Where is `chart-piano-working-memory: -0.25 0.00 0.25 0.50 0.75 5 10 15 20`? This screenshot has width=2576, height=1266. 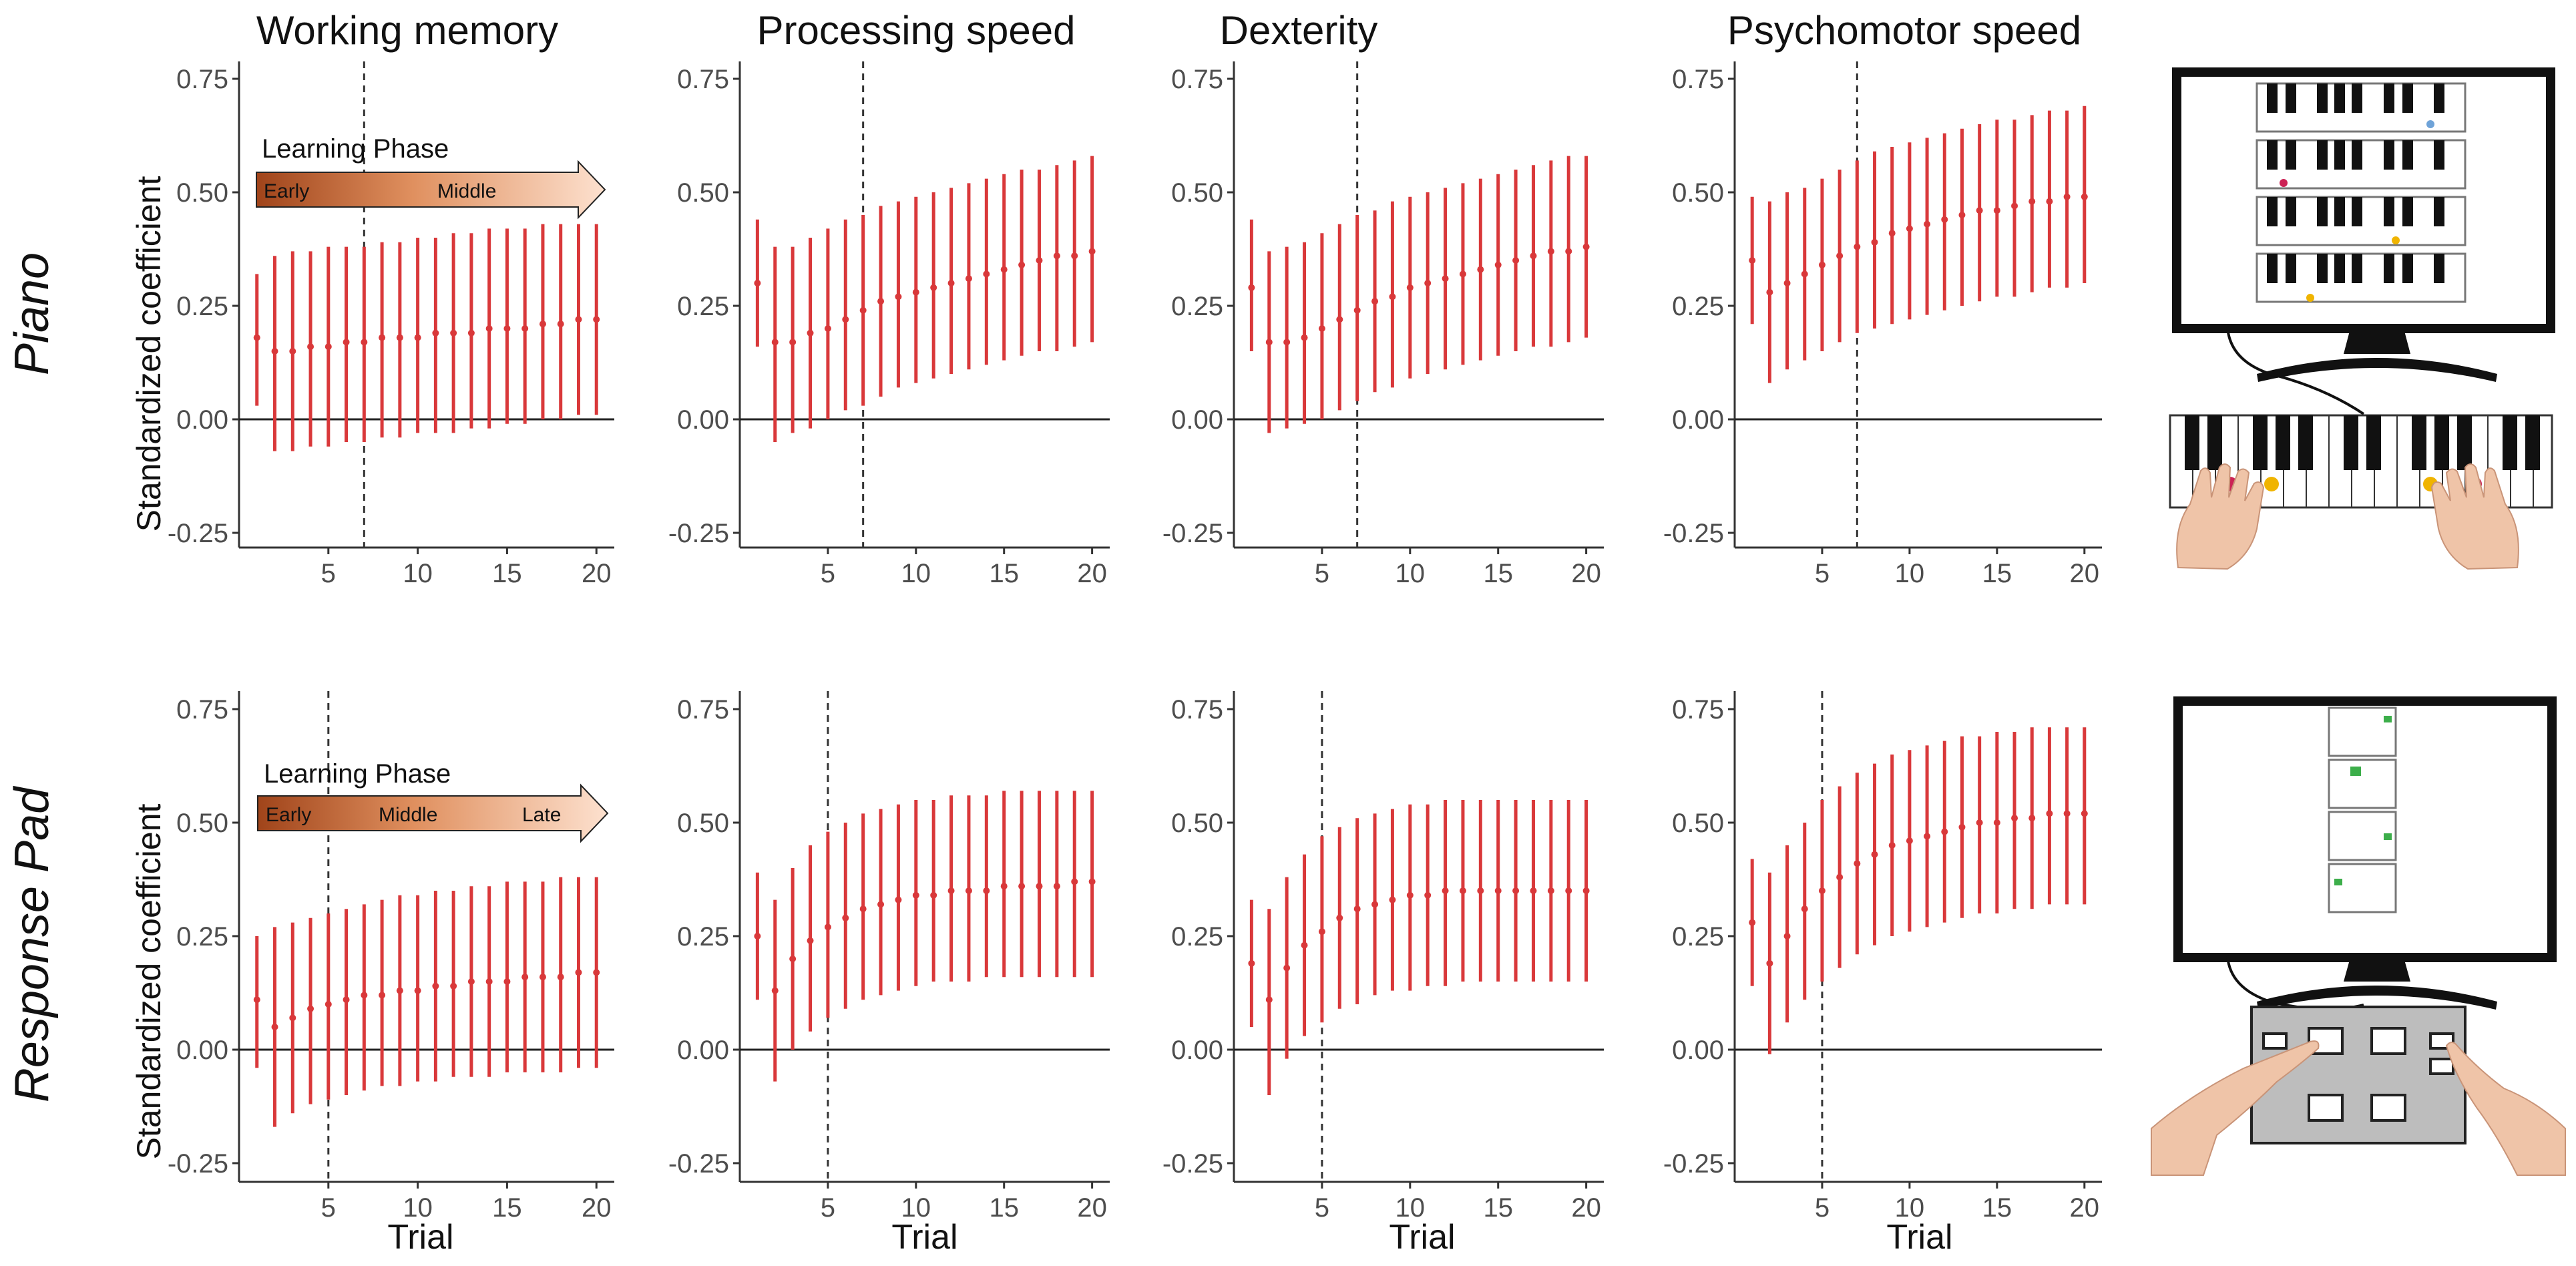 chart-piano-working-memory: -0.25 0.00 0.25 0.50 0.75 5 10 15 20 is located at coordinates (391, 324).